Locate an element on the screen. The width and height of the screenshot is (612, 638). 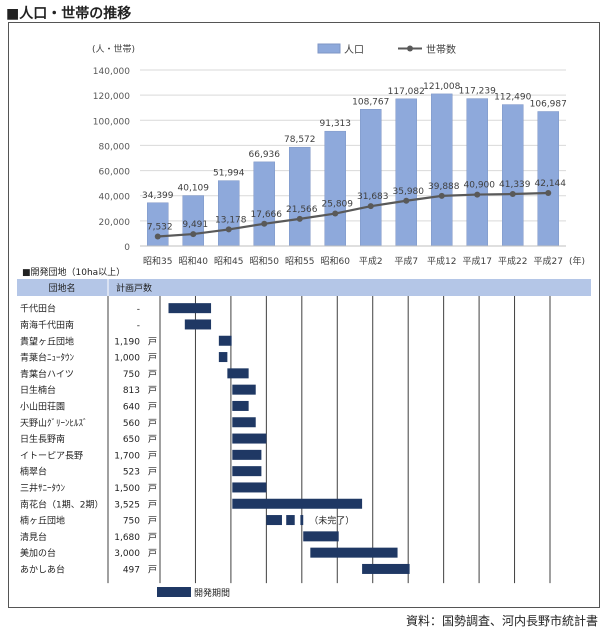
gantt-row-count: 750 is located at coordinates (131, 375).